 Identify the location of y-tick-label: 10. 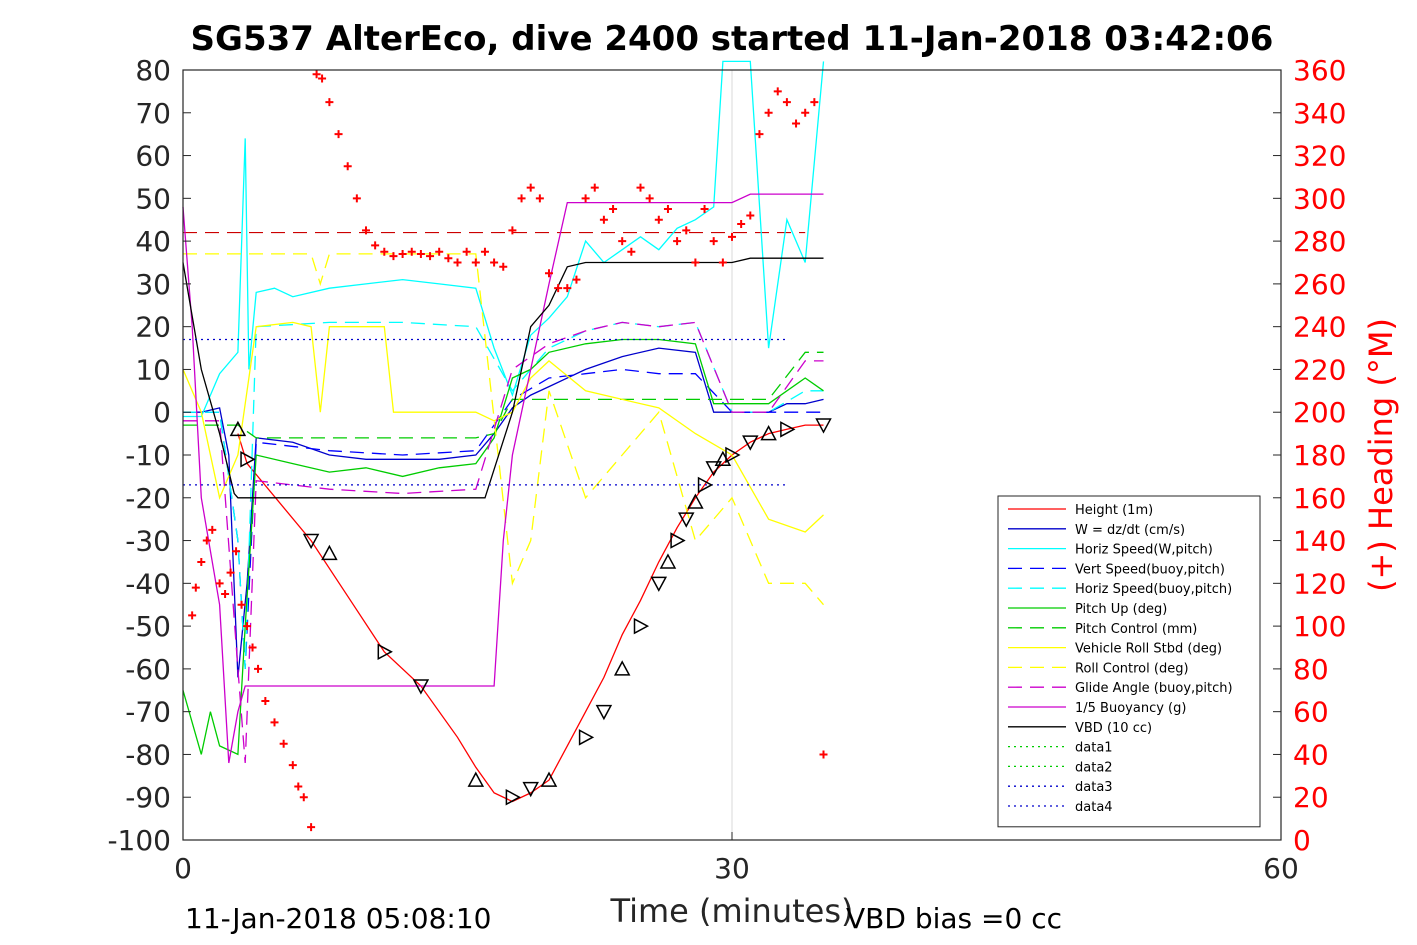
(153, 369).